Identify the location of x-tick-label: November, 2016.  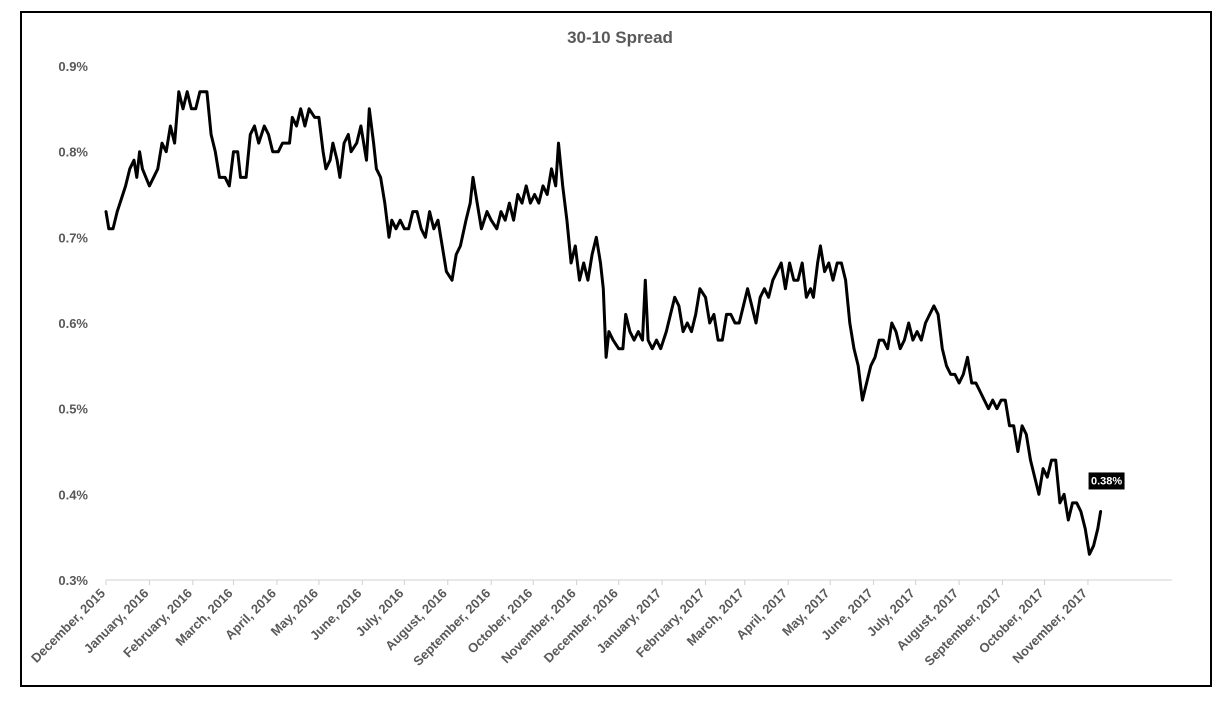
(538, 626).